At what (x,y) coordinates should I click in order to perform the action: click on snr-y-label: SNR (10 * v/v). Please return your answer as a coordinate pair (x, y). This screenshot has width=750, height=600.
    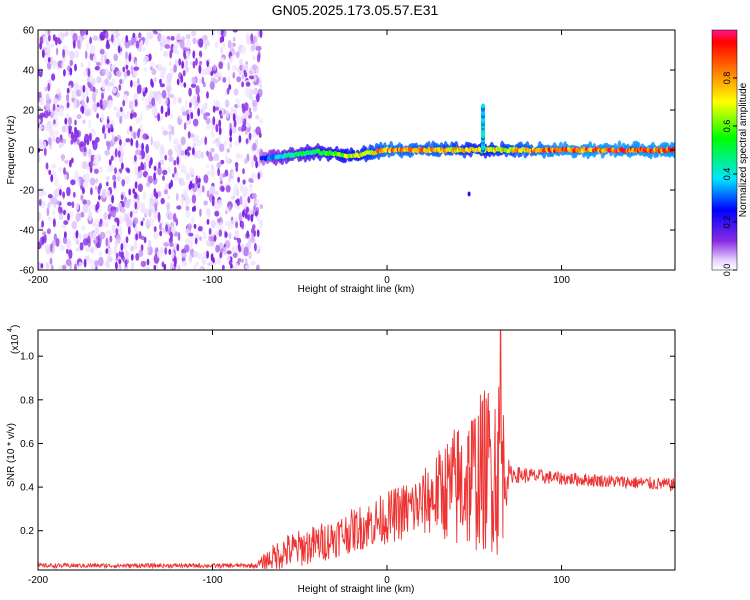
    Looking at the image, I should click on (11, 455).